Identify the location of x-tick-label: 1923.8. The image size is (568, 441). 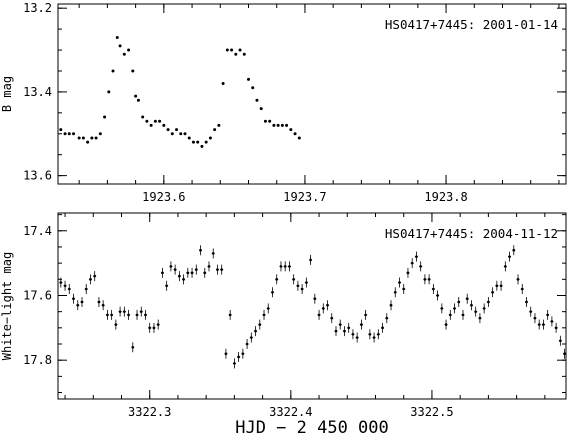
(445, 197).